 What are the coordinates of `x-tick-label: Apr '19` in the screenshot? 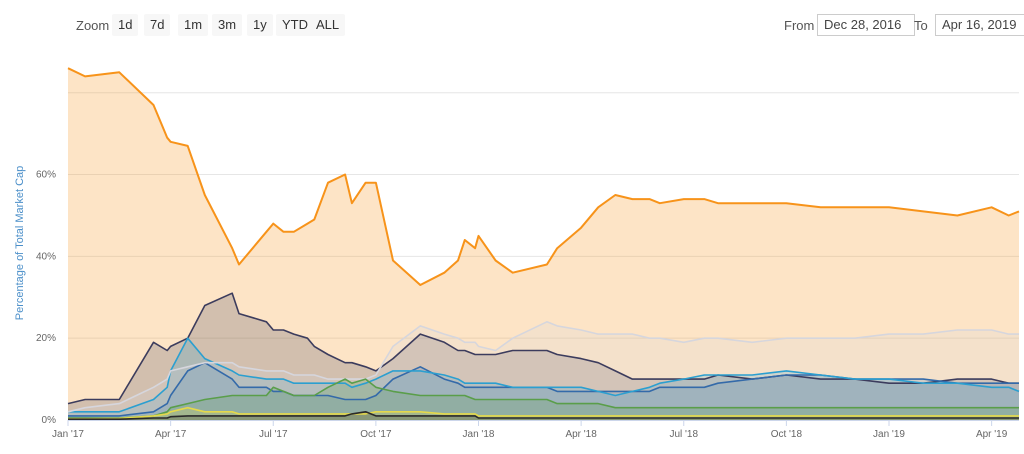 It's located at (992, 434).